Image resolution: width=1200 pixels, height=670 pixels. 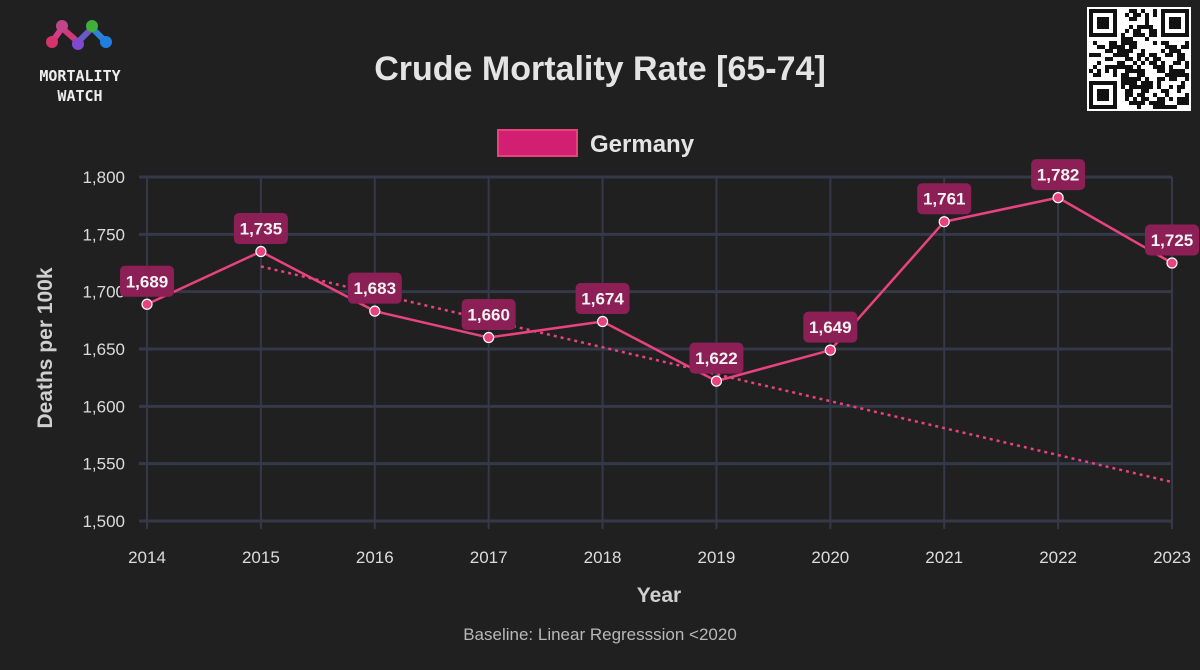 I want to click on y-tick-label: 1,650, so click(x=103, y=349).